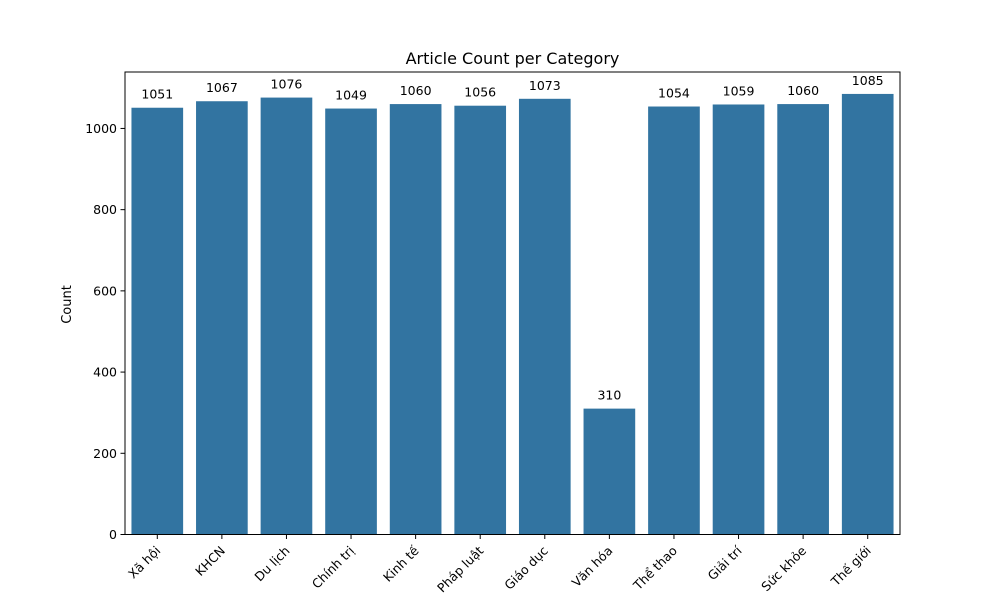  I want to click on x-tick-label: Xã hội, so click(144, 562).